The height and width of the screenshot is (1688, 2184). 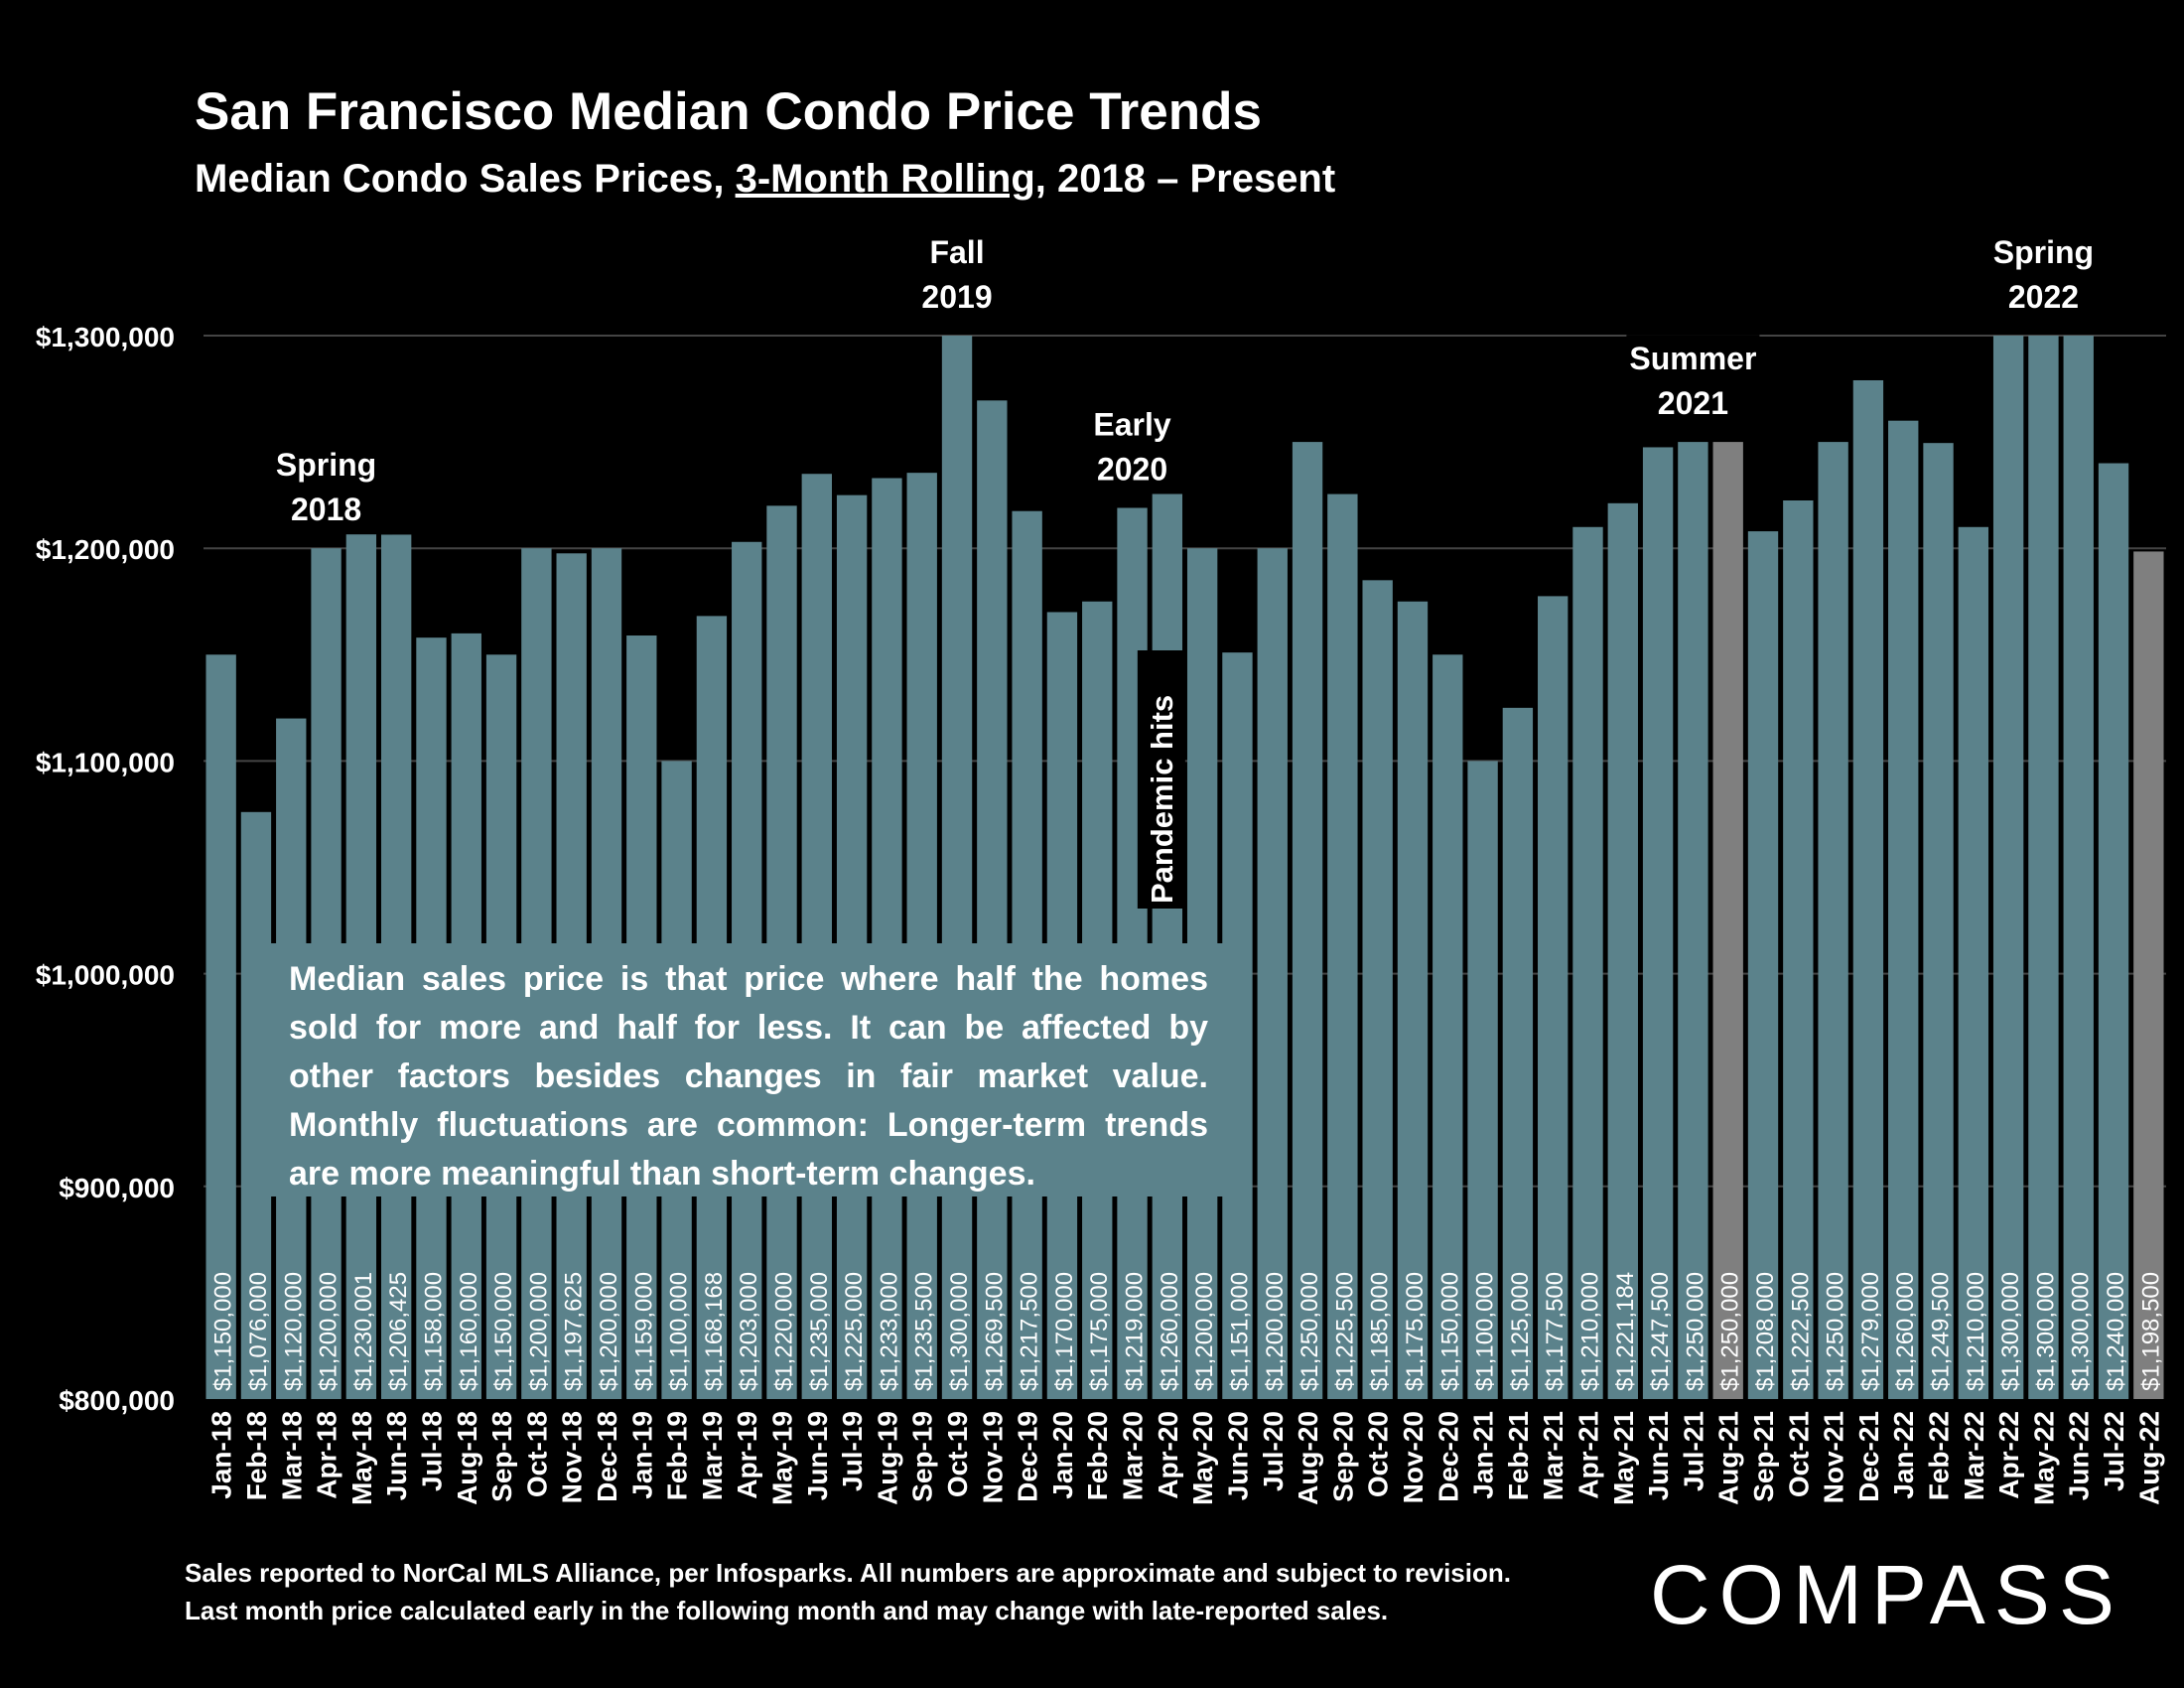 What do you see at coordinates (1170, 1331) in the screenshot?
I see `value-label: $1,260,000` at bounding box center [1170, 1331].